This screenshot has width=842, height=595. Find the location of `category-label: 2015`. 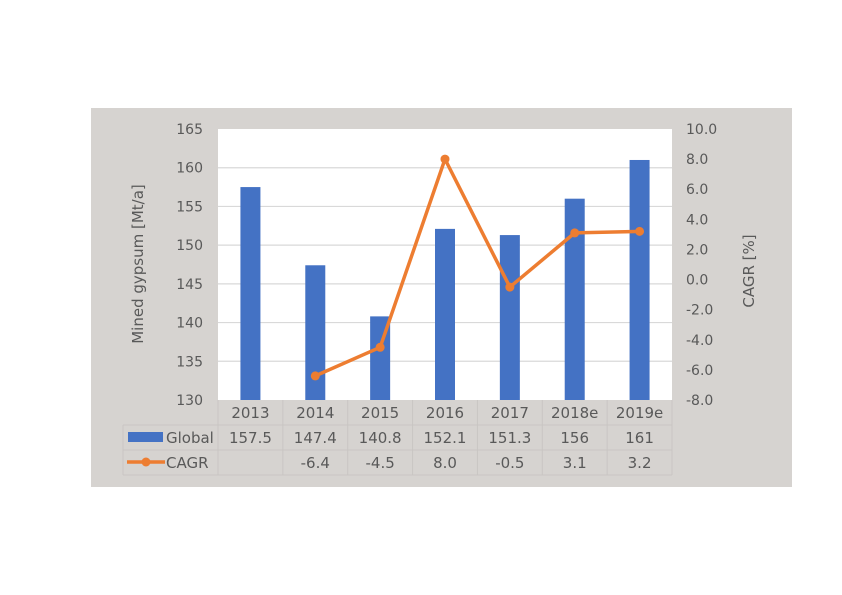

category-label: 2015 is located at coordinates (380, 413).